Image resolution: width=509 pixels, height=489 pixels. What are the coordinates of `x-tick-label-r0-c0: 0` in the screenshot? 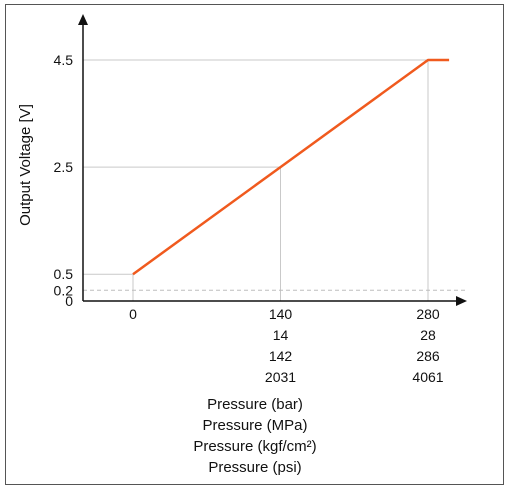 It's located at (133, 314).